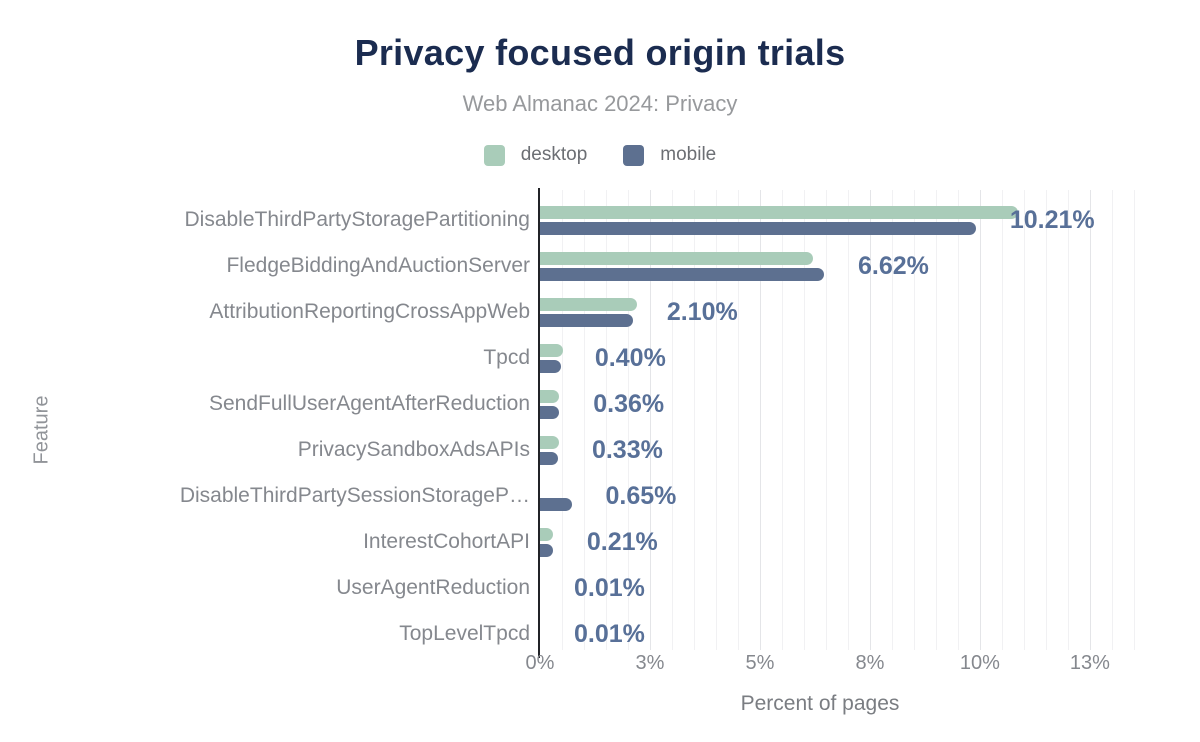  Describe the element at coordinates (1052, 220) in the screenshot. I see `value-label: 10.21%` at that location.